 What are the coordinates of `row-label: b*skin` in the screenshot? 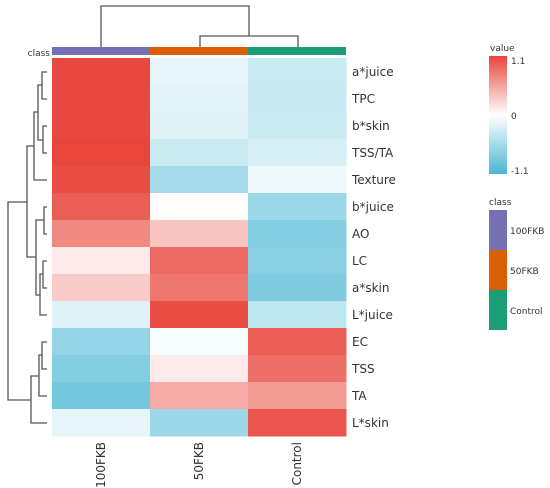 It's located at (371, 126).